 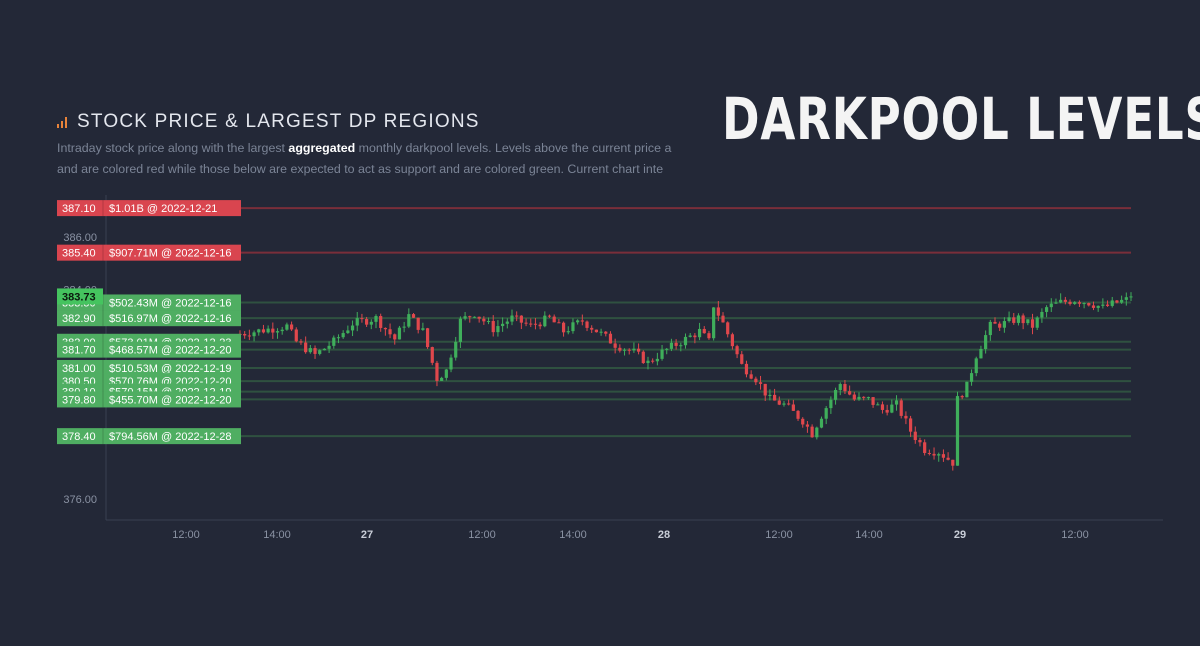 I want to click on level-amount-label: $468.57M @ 2022-12-20, so click(x=170, y=351).